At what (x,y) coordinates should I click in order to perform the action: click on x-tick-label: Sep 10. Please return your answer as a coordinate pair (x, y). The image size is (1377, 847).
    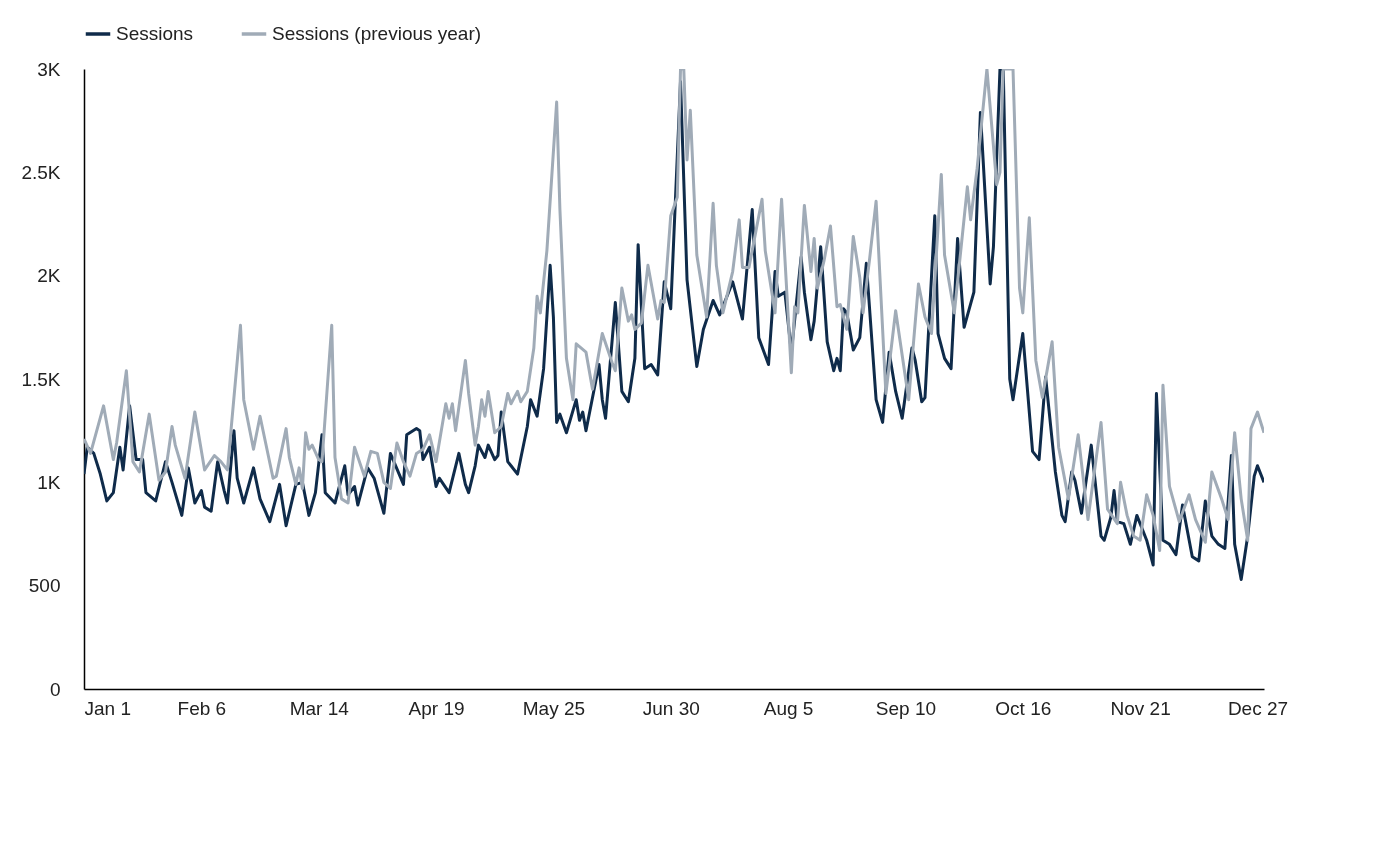
    Looking at the image, I should click on (906, 708).